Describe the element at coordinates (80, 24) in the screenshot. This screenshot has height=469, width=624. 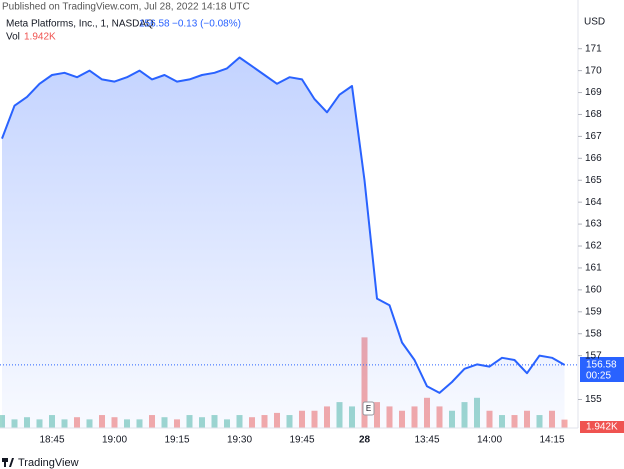
I see `legend-title: Meta Platforms, Inc., 1, NASDAQ` at that location.